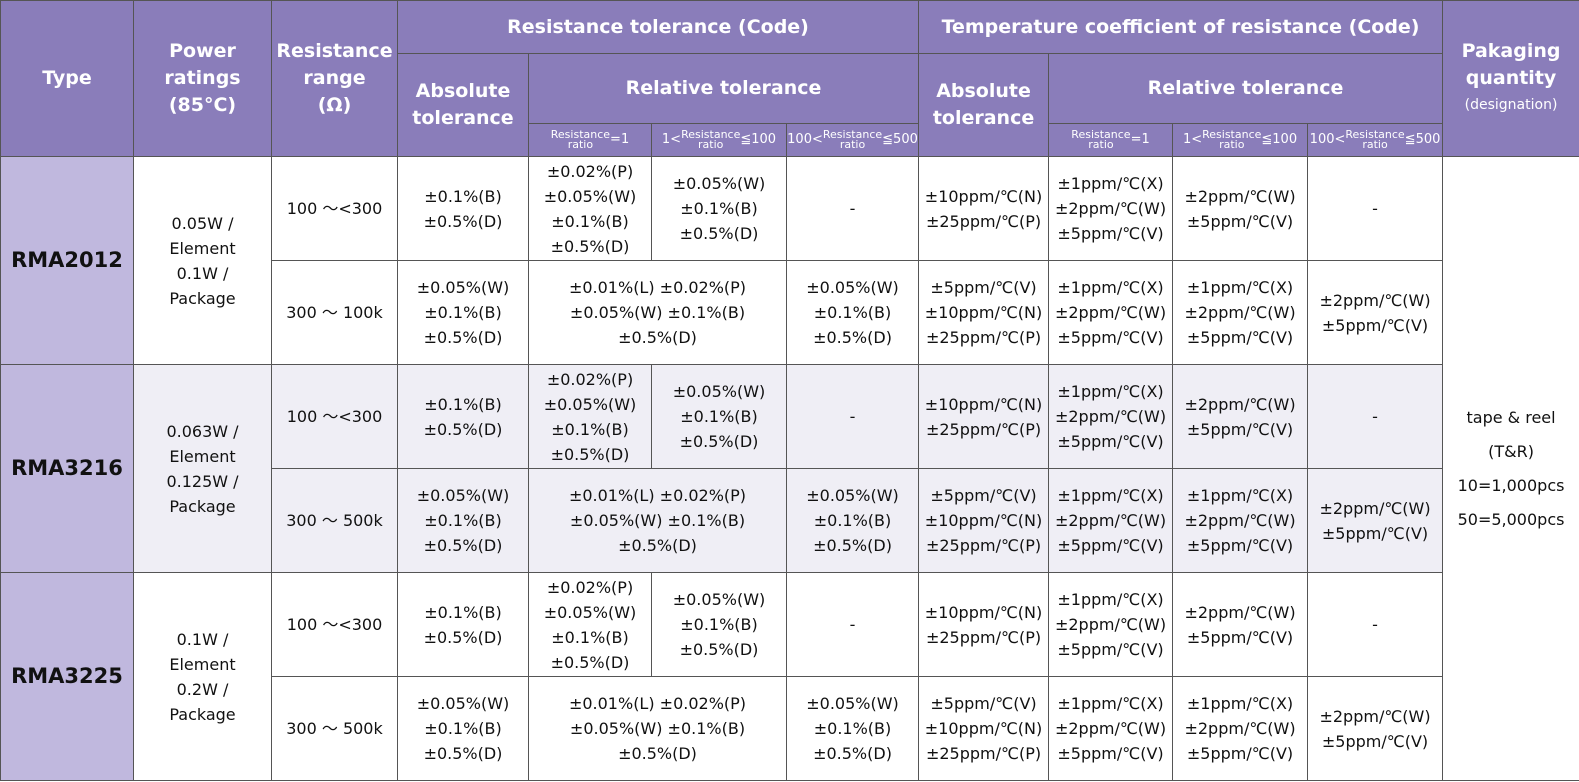  I want to click on absolute-cell: ±0.05%(W) ±0.1%(B) ±0.5%(D), so click(463, 520).